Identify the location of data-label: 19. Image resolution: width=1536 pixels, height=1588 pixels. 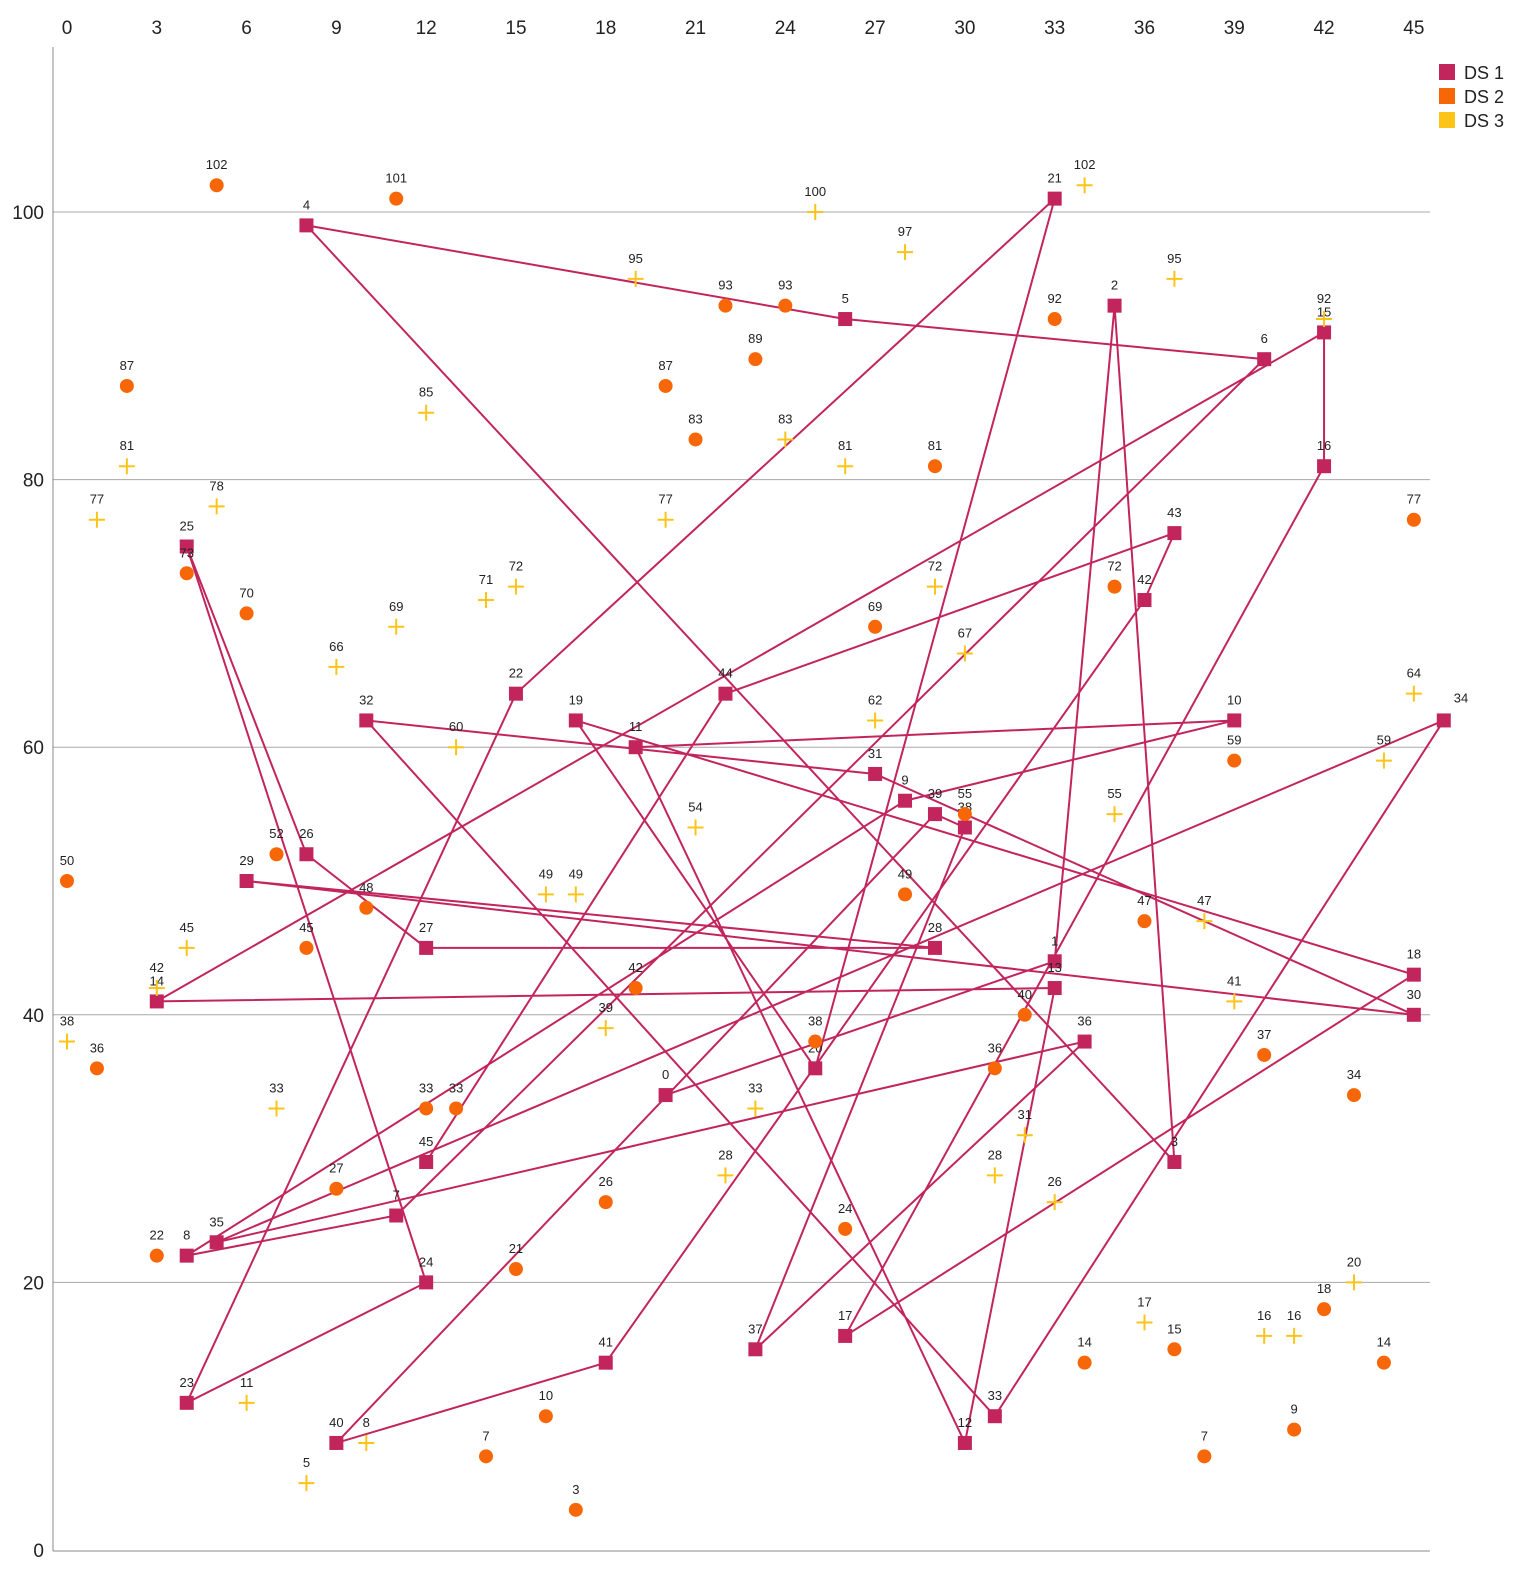
(576, 699).